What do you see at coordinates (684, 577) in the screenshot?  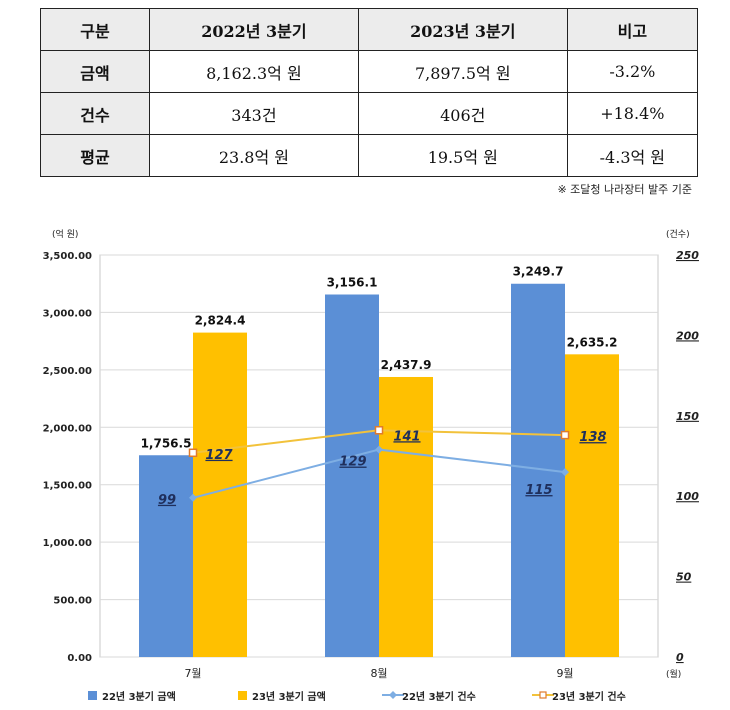 I see `y-right-tick-label: 50` at bounding box center [684, 577].